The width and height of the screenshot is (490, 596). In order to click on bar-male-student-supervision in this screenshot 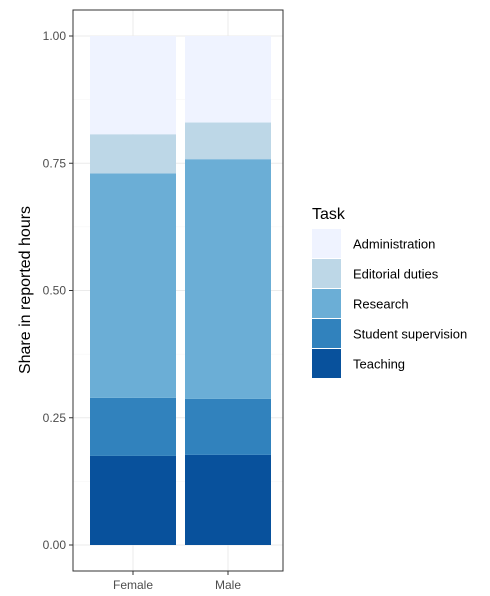, I will do `click(228, 426)`.